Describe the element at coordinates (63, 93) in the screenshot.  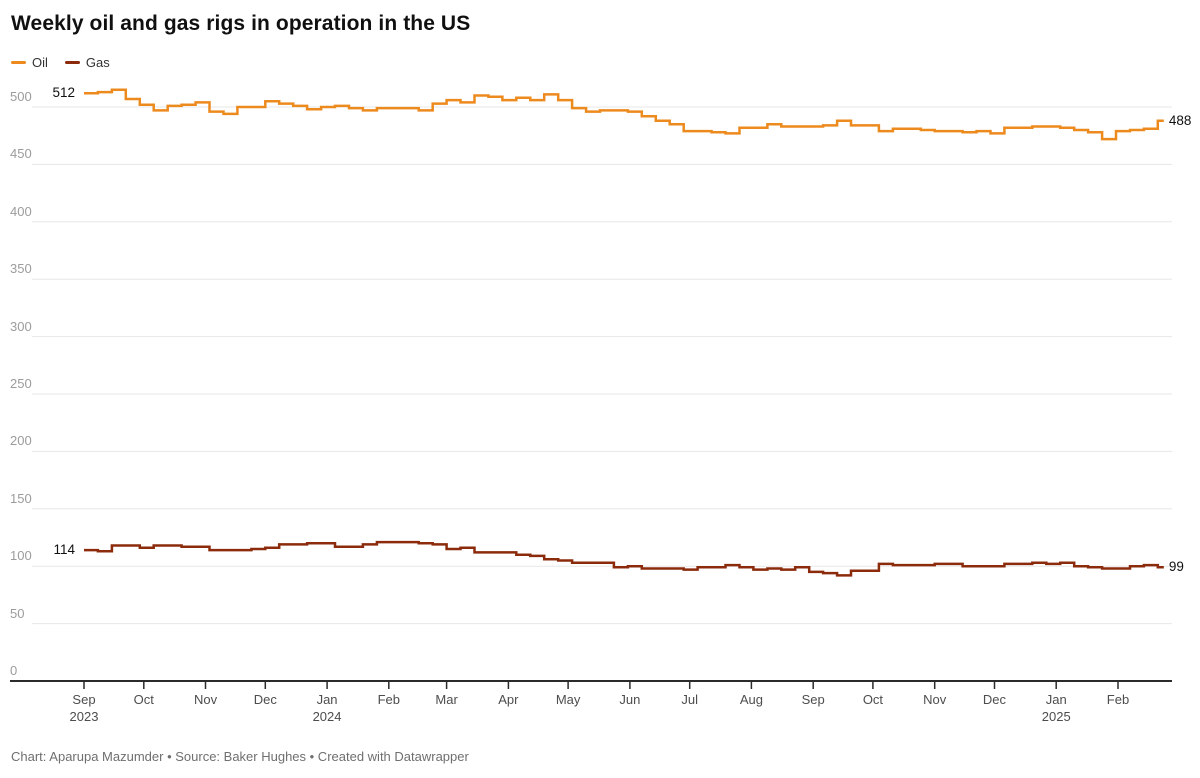
I see `start-value-label-oil: 512` at that location.